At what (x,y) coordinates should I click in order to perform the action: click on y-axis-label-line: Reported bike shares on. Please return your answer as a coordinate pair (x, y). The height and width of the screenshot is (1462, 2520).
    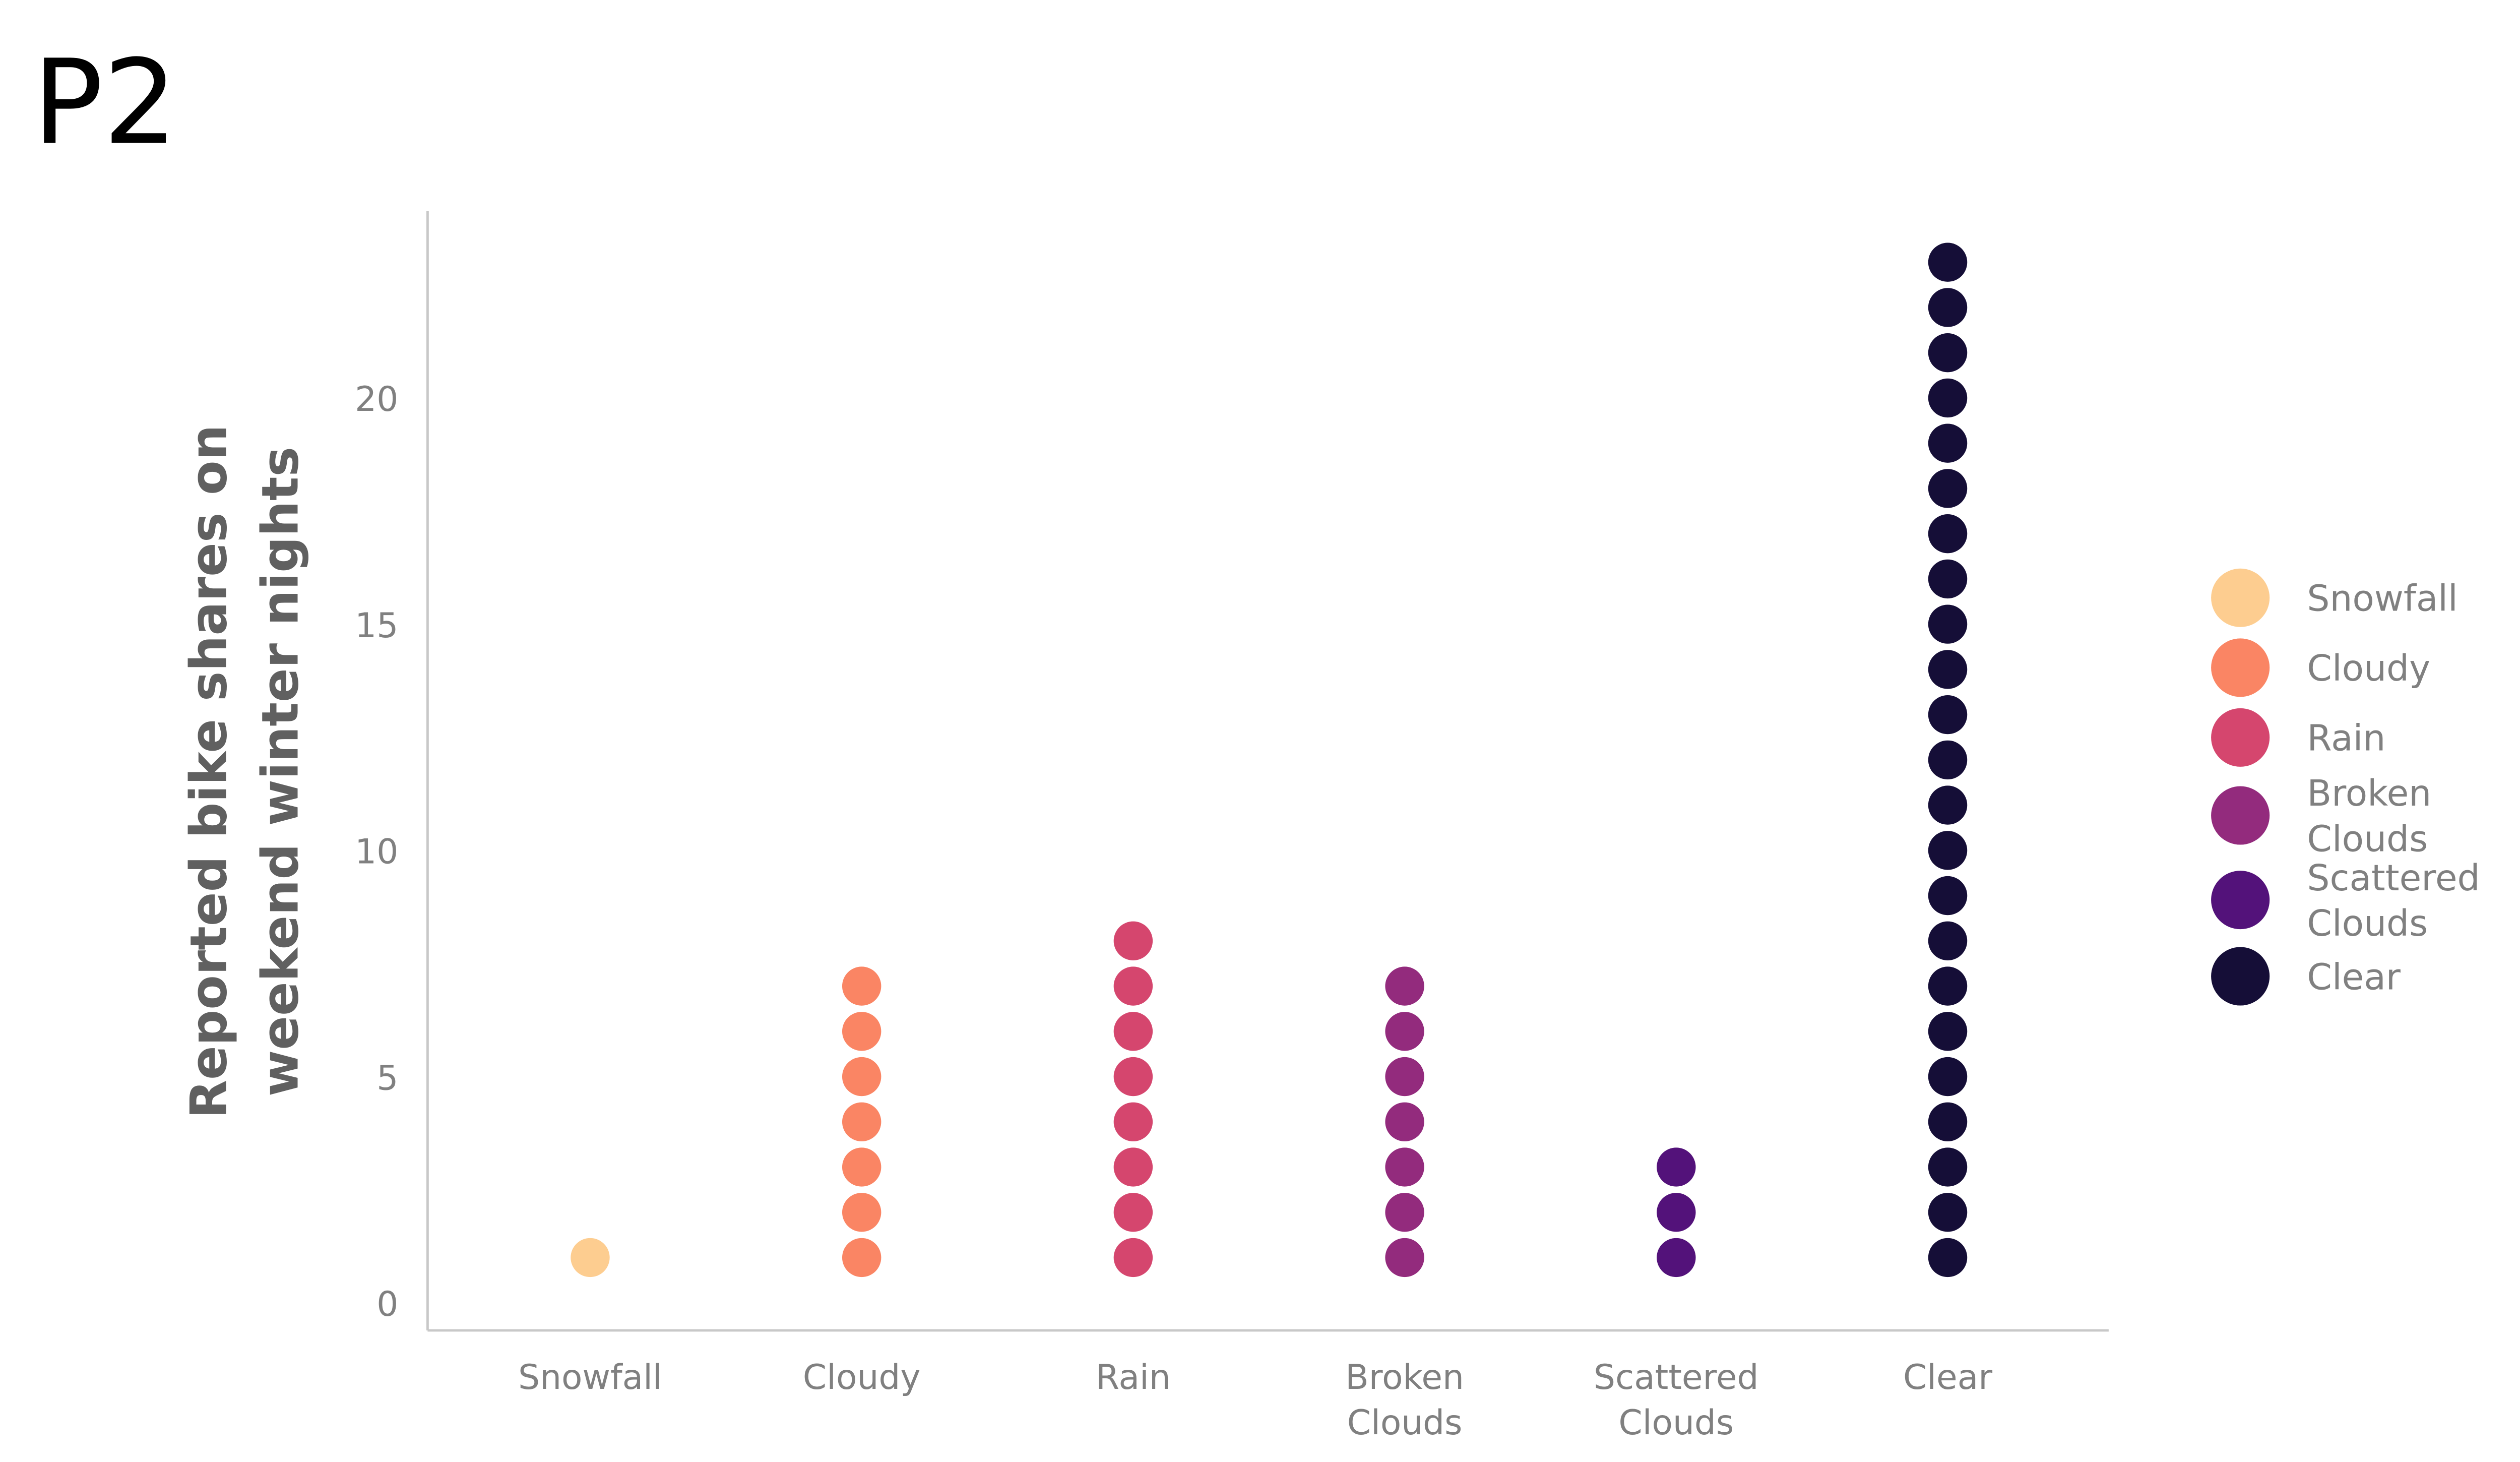
    Looking at the image, I should click on (208, 772).